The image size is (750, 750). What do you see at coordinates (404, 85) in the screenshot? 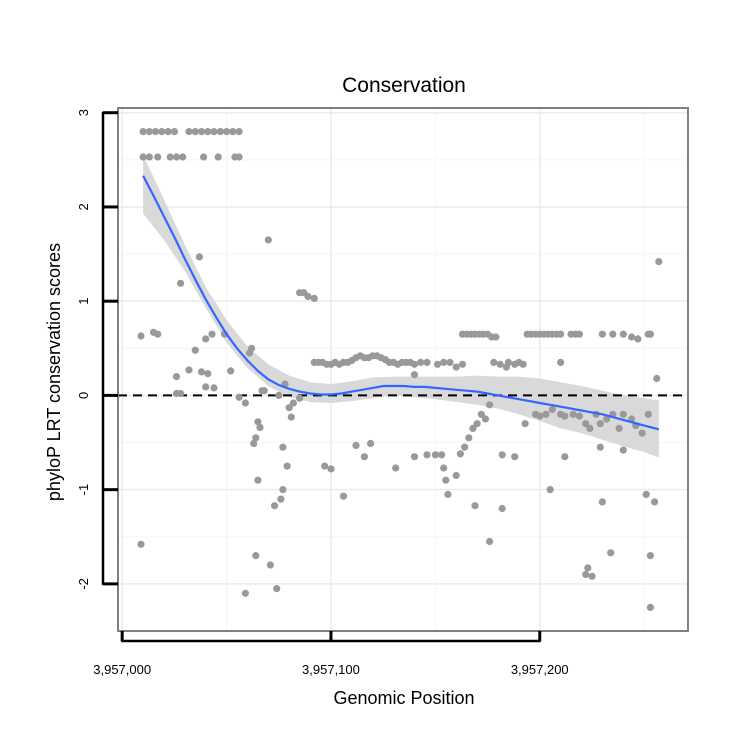
I see `chart-title: Conservation` at bounding box center [404, 85].